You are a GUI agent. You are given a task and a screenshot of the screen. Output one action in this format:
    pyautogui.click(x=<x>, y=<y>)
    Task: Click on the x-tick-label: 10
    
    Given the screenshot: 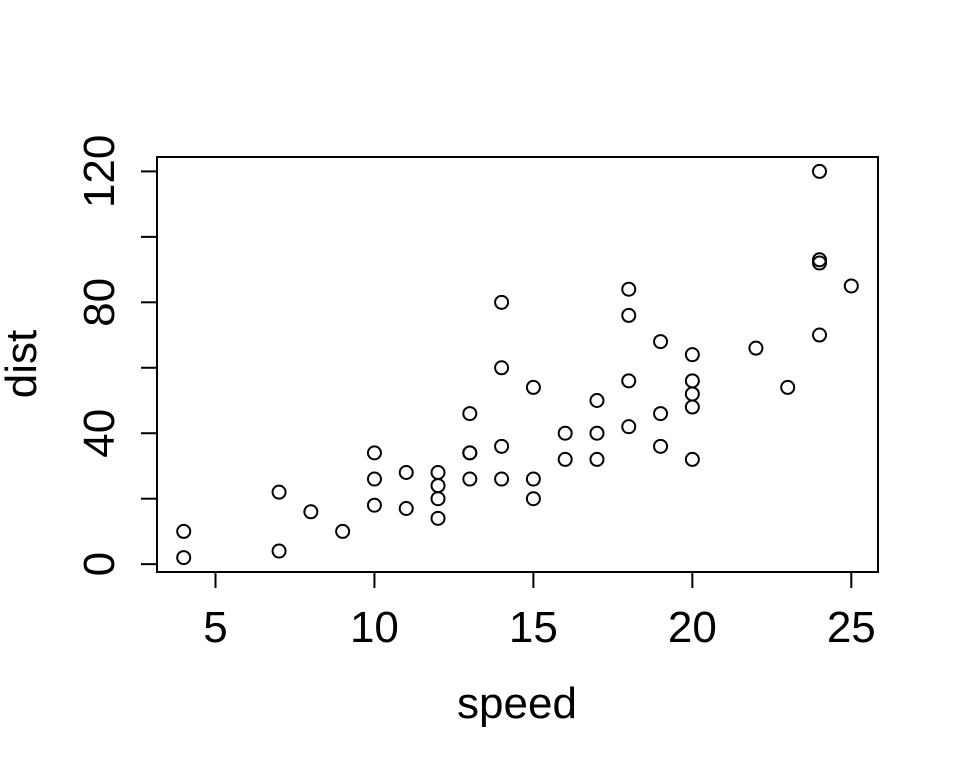 What is the action you would take?
    pyautogui.click(x=374, y=627)
    